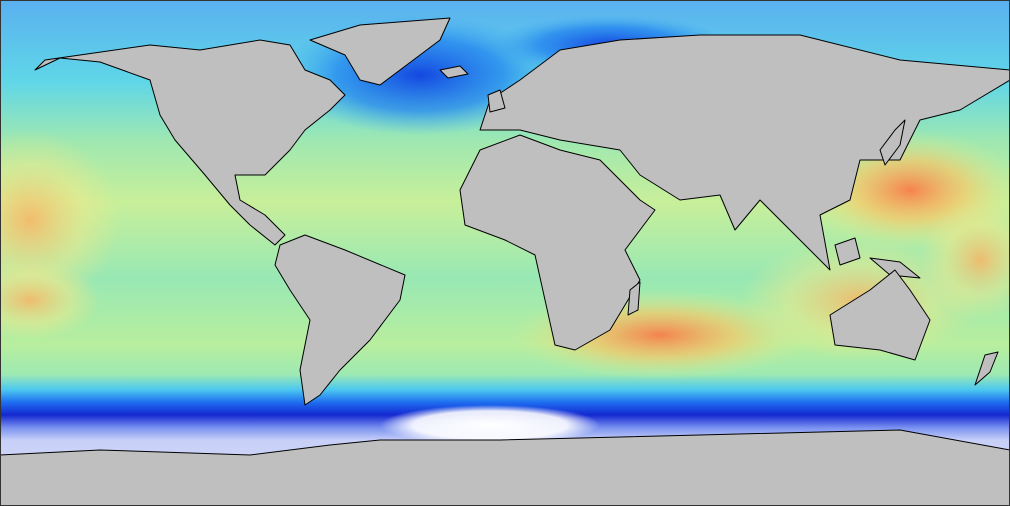 The width and height of the screenshot is (1010, 506). What do you see at coordinates (880, 315) in the screenshot?
I see `australia` at bounding box center [880, 315].